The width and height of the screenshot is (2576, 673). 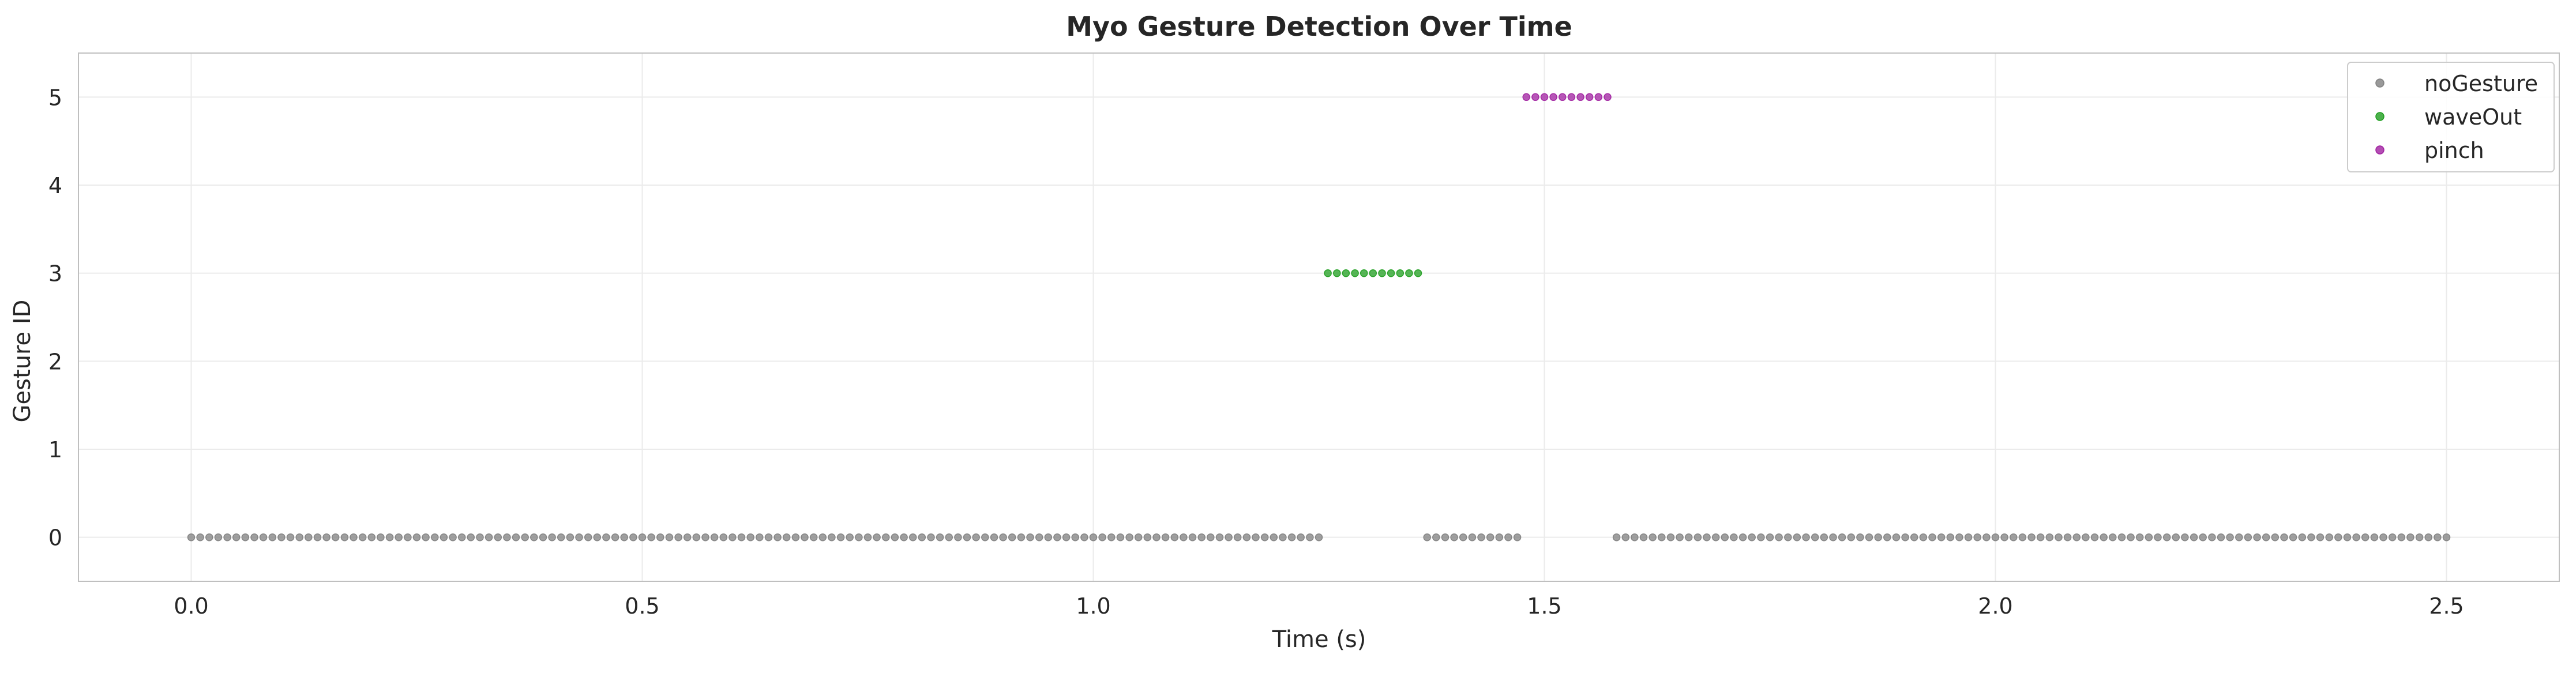 What do you see at coordinates (2446, 606) in the screenshot?
I see `x-tick-label: 2.5` at bounding box center [2446, 606].